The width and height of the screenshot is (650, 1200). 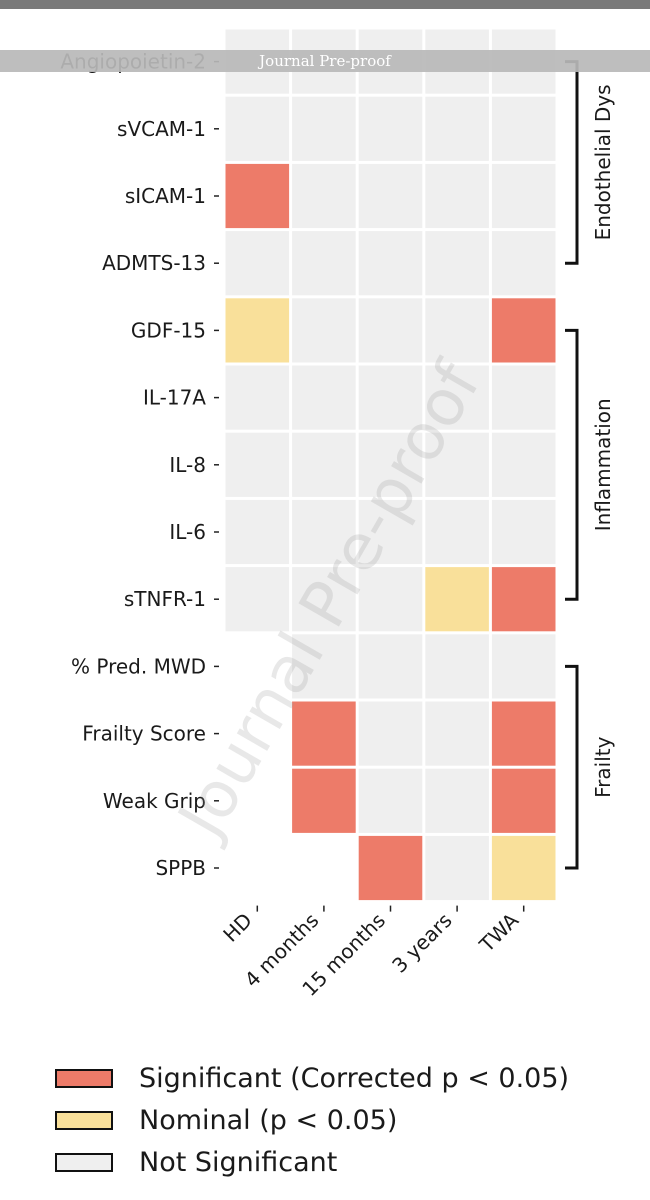 What do you see at coordinates (421, 942) in the screenshot?
I see `column-label-3-years: 3 years` at bounding box center [421, 942].